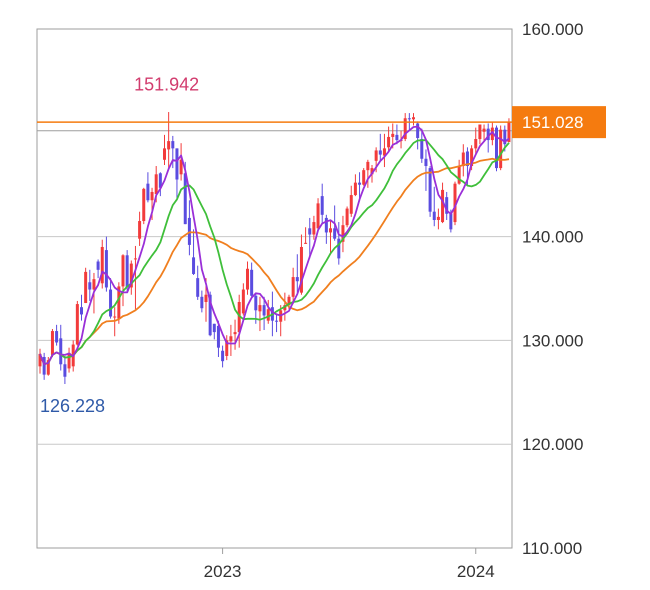 The height and width of the screenshot is (590, 650). What do you see at coordinates (476, 571) in the screenshot?
I see `x-tick-label: 2024` at bounding box center [476, 571].